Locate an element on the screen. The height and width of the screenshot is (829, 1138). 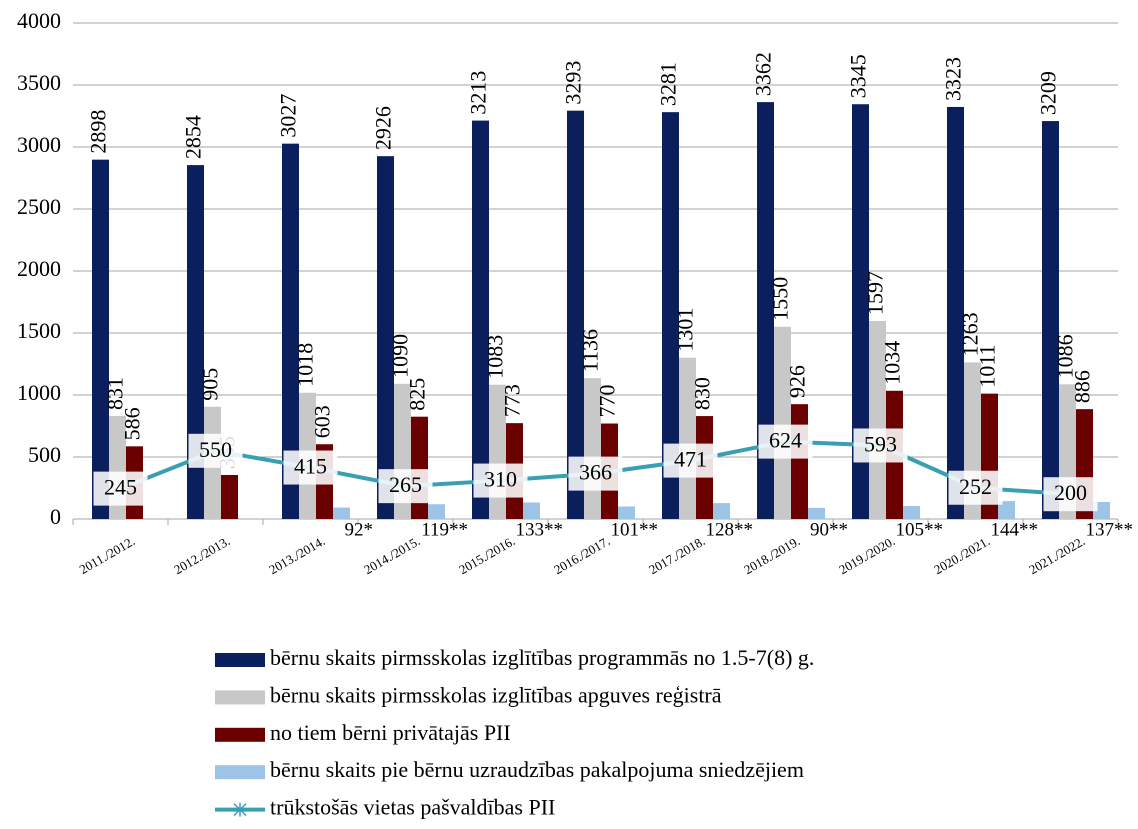
bar-value-label: 1263 is located at coordinates (970, 334).